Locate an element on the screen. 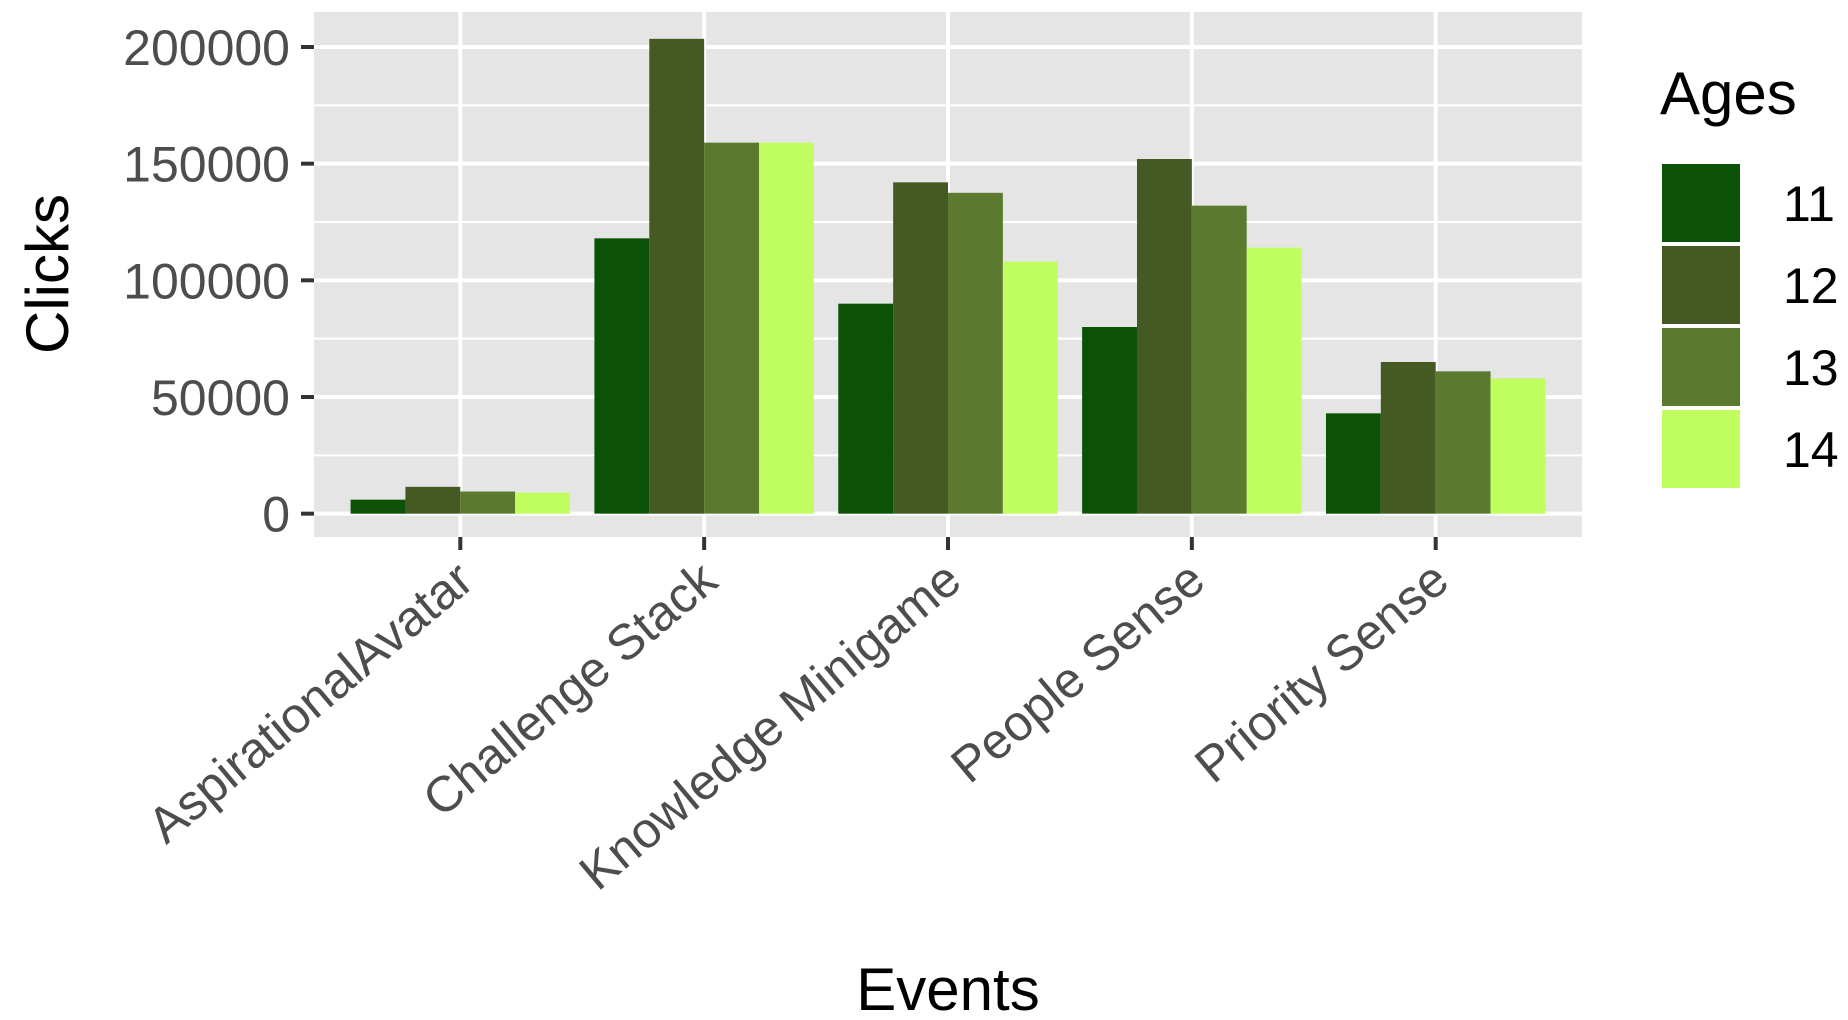  y-axis-title: Clicks is located at coordinates (47, 274).